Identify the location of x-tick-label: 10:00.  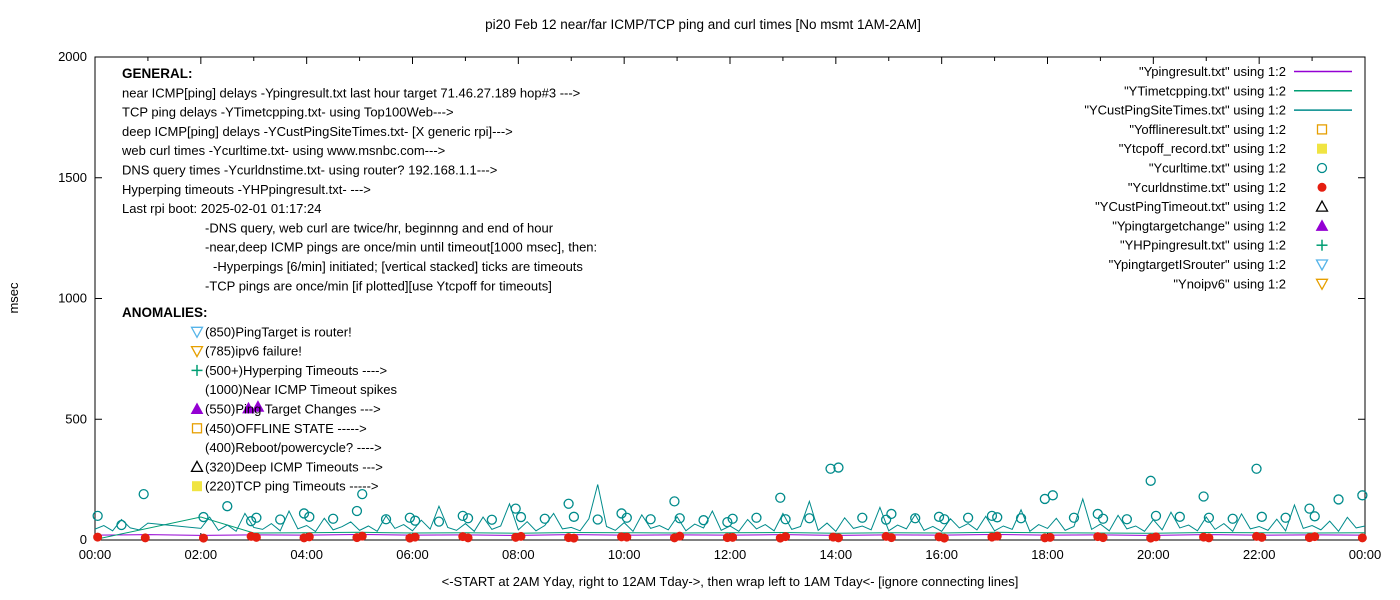
(624, 554).